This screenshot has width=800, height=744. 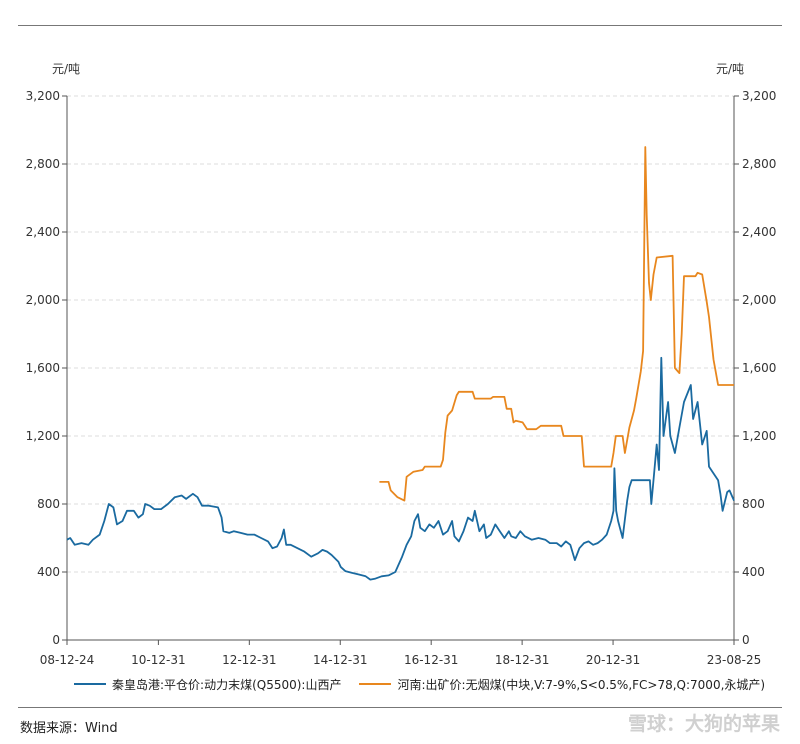 I want to click on x-tick-label-5: 18-12-31, so click(x=522, y=659).